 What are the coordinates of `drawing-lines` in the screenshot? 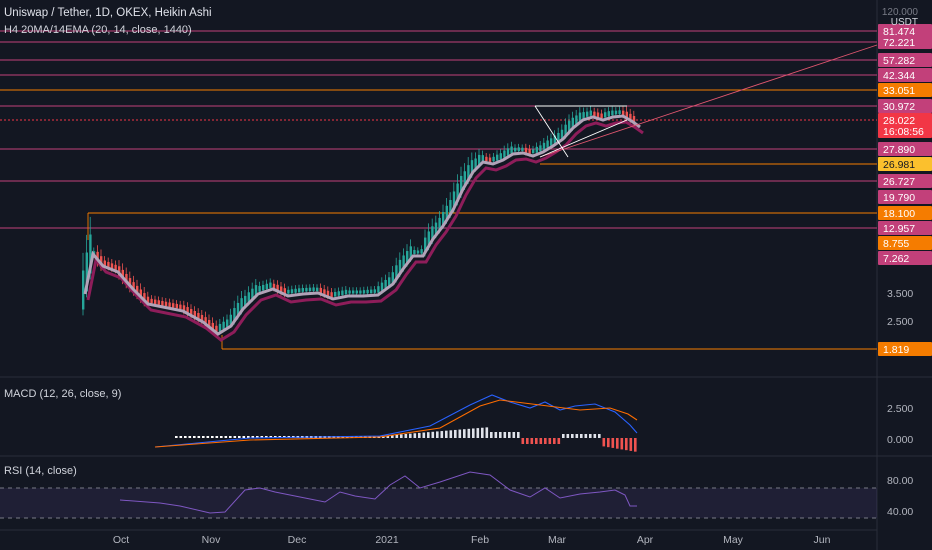 It's located at (580, 131).